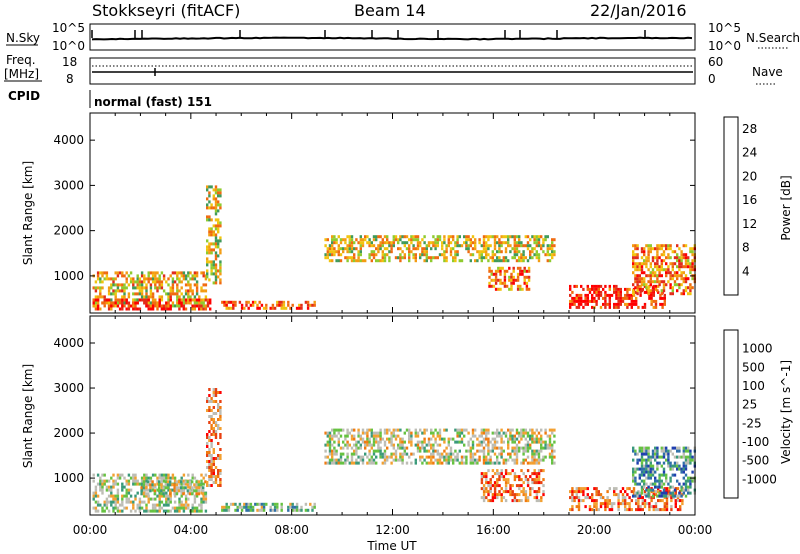 The height and width of the screenshot is (554, 800). I want to click on freq-ymax-label: 18, so click(69, 62).